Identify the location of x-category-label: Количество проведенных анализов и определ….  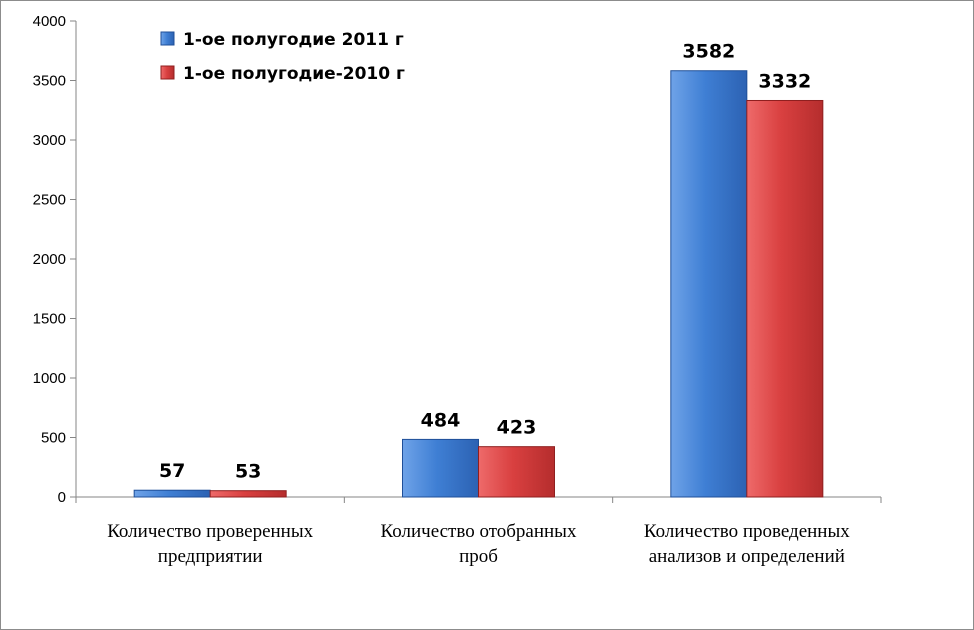
(747, 544).